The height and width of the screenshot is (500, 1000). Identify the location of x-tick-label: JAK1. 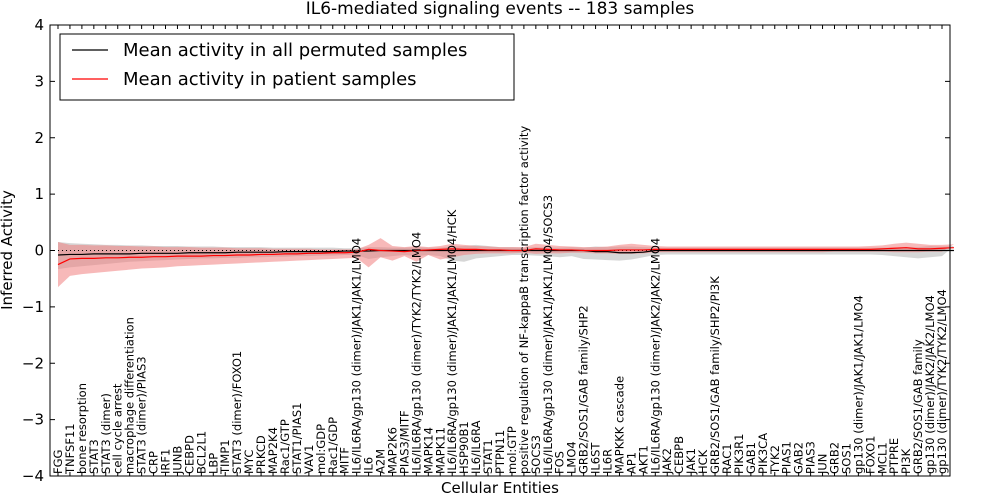
(691, 461).